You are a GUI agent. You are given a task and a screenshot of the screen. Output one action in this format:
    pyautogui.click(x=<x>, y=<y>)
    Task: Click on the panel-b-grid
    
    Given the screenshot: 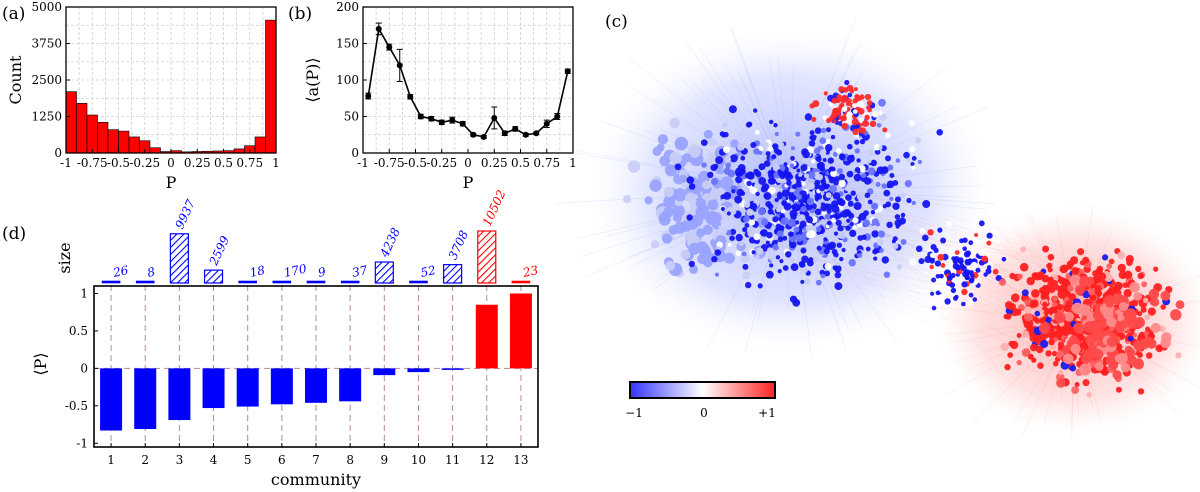 What is the action you would take?
    pyautogui.click(x=468, y=80)
    